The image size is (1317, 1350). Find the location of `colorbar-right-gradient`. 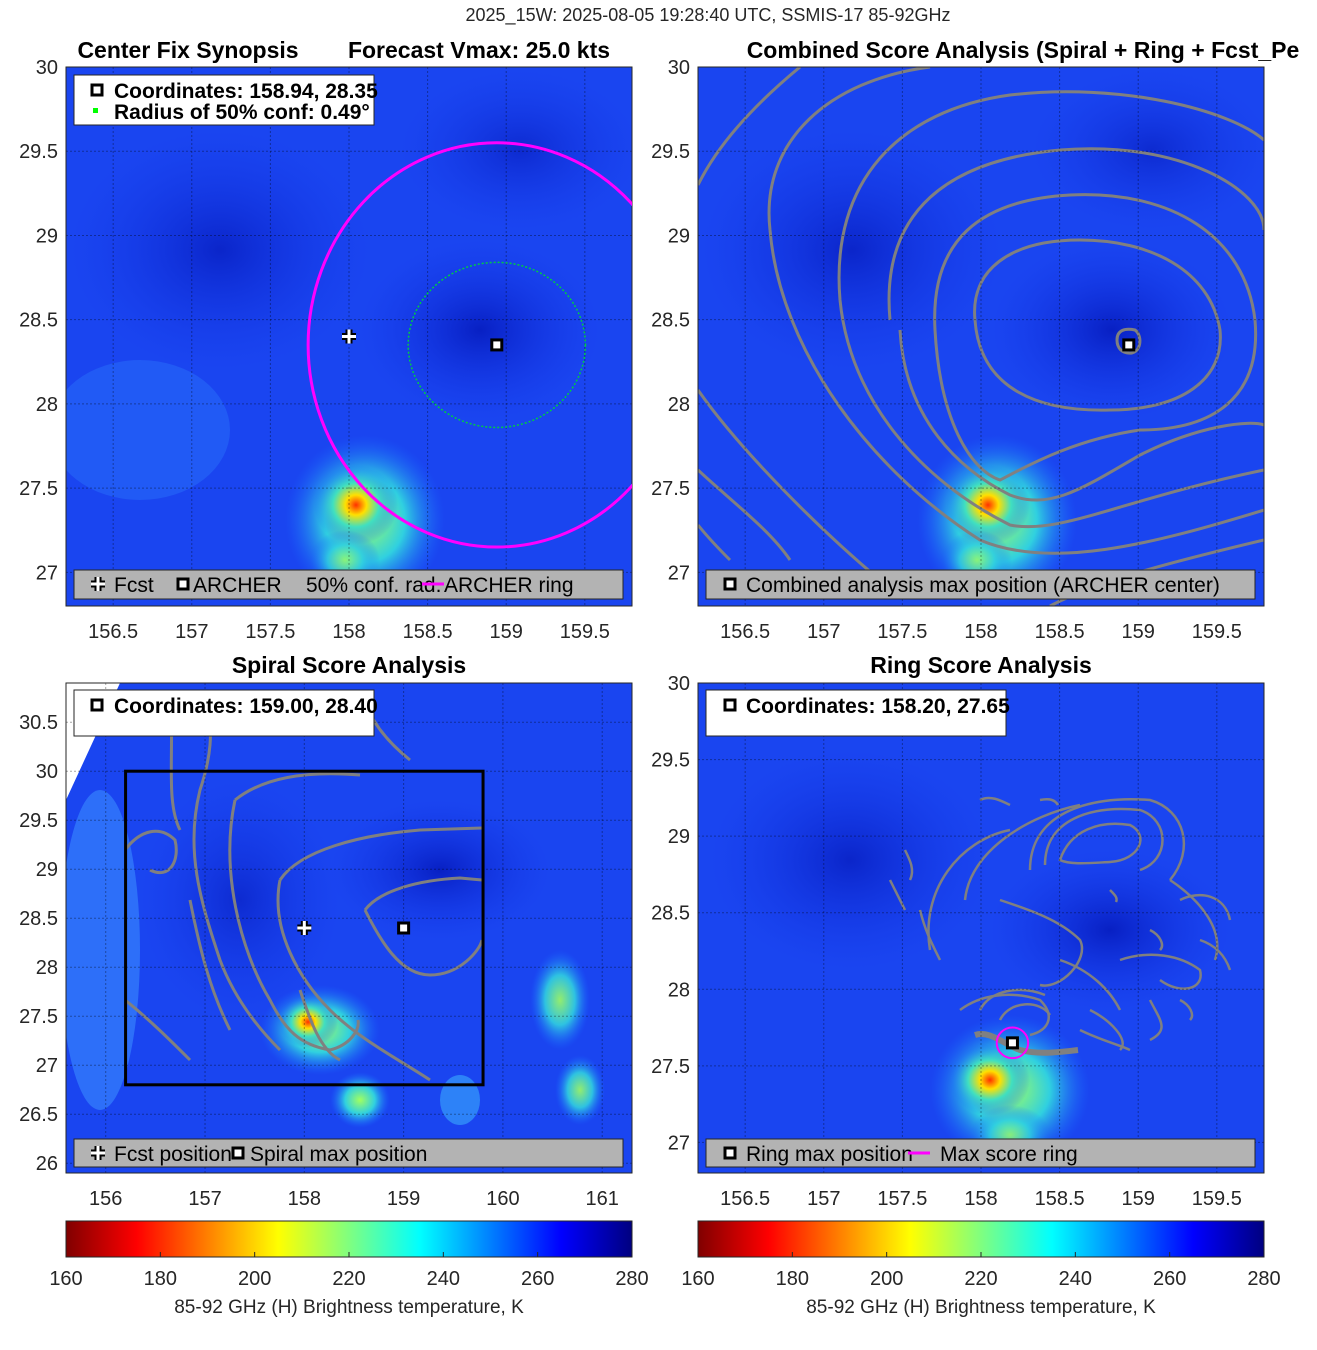

colorbar-right-gradient is located at coordinates (981, 1239).